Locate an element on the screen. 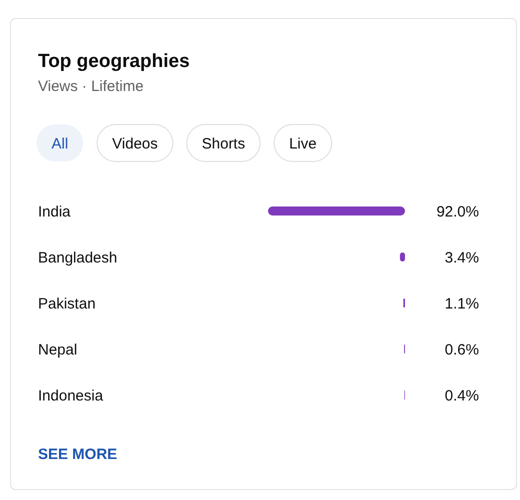  y-tick-label: Bangladesh is located at coordinates (78, 257).